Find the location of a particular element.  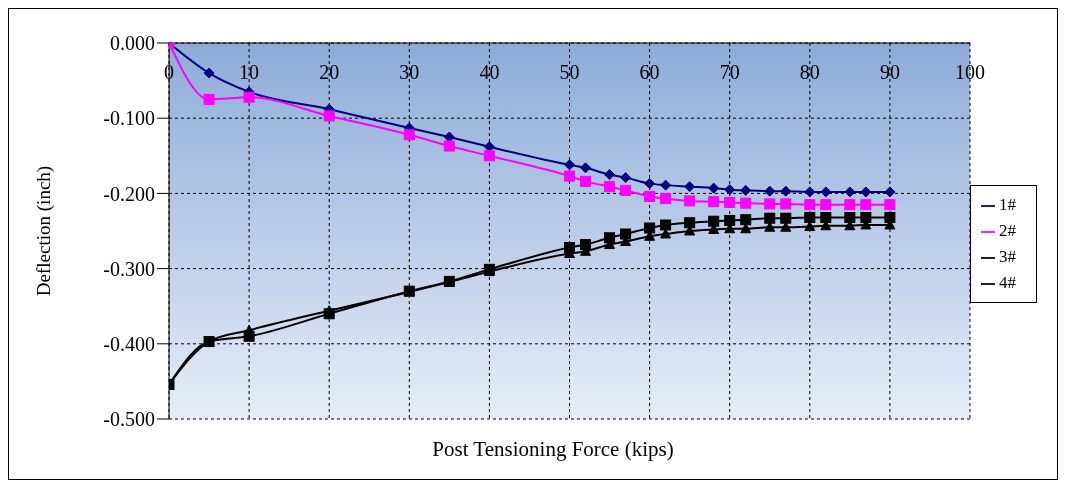

x-axis-title: Post Tensioning Force (kips) is located at coordinates (553, 449).